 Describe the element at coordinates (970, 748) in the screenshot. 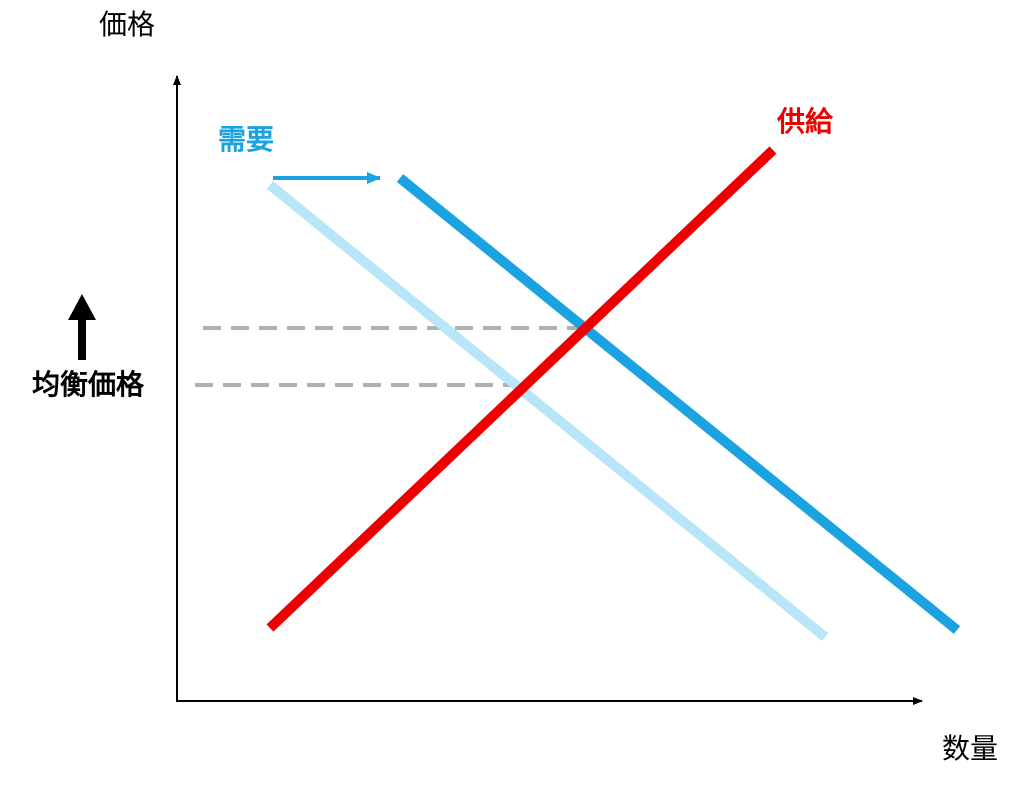

I see `x-axis-label: 数量` at that location.